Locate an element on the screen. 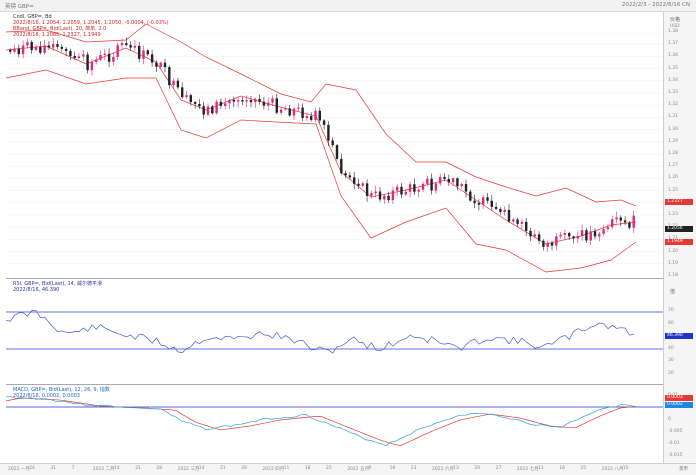 This screenshot has height=475, width=696. time-axis-corner: 货币 is located at coordinates (683, 469).